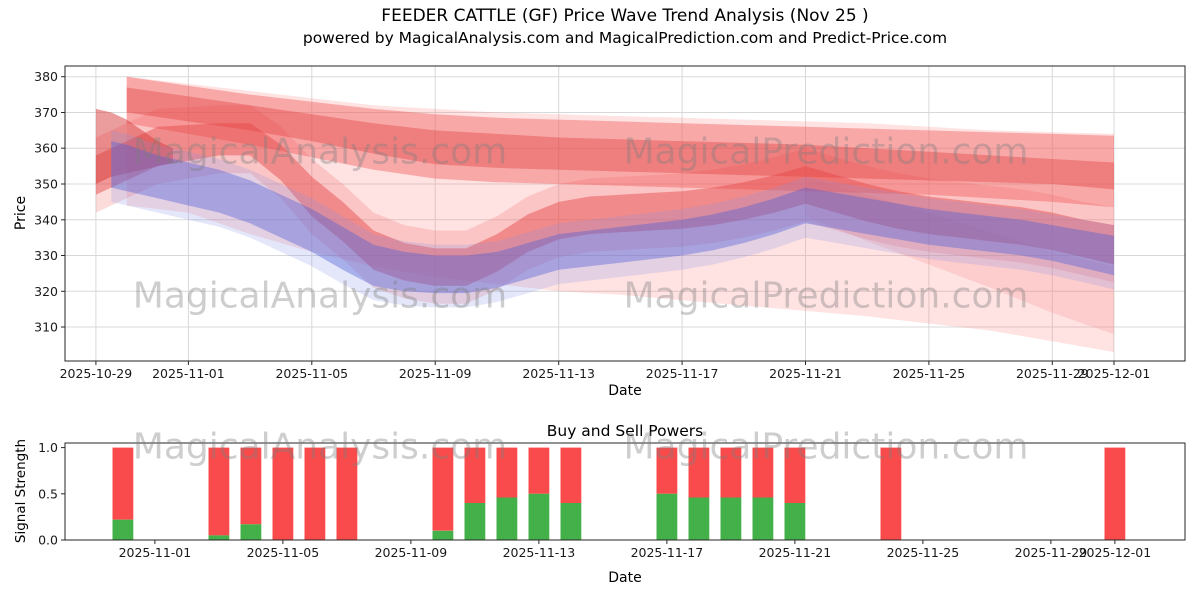 The image size is (1200, 600). Describe the element at coordinates (48, 493) in the screenshot. I see `y-tick-label: 0.5` at that location.